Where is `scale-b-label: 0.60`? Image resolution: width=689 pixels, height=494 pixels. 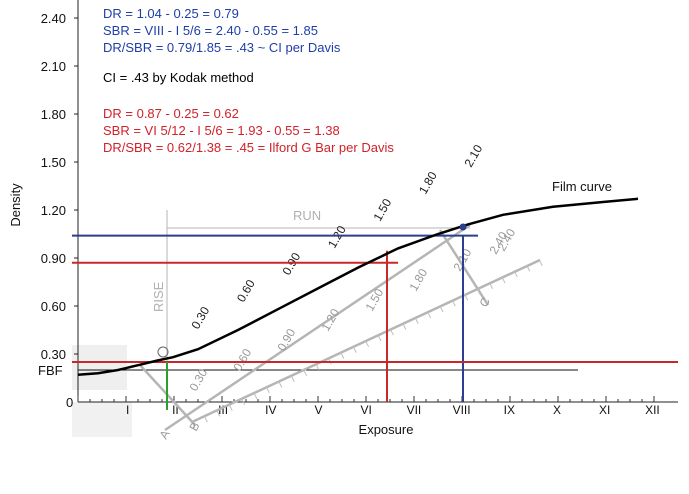 scale-b-label: 0.60 is located at coordinates (242, 360).